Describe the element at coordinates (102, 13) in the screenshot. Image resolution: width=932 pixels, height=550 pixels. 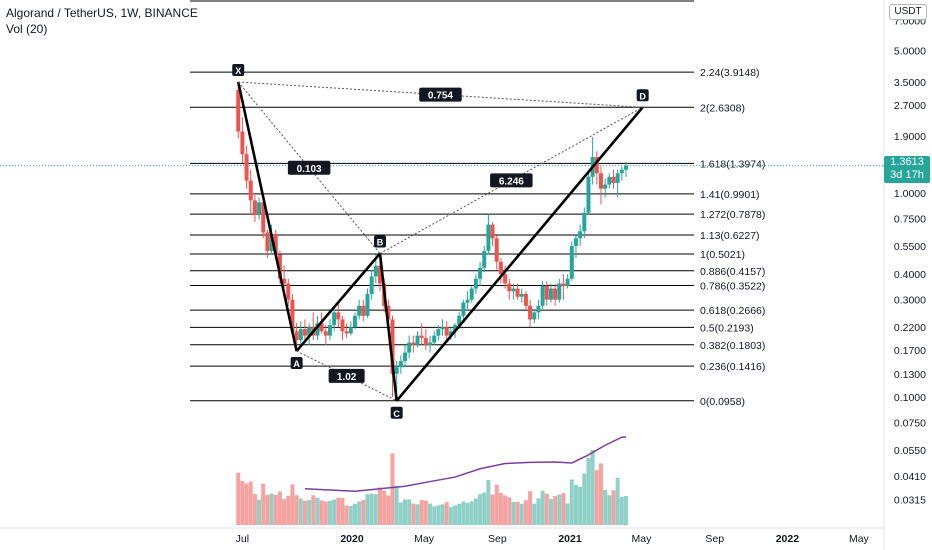
I see `symbol-title: Algorand / TetherUS, 1W, BINANCE` at that location.